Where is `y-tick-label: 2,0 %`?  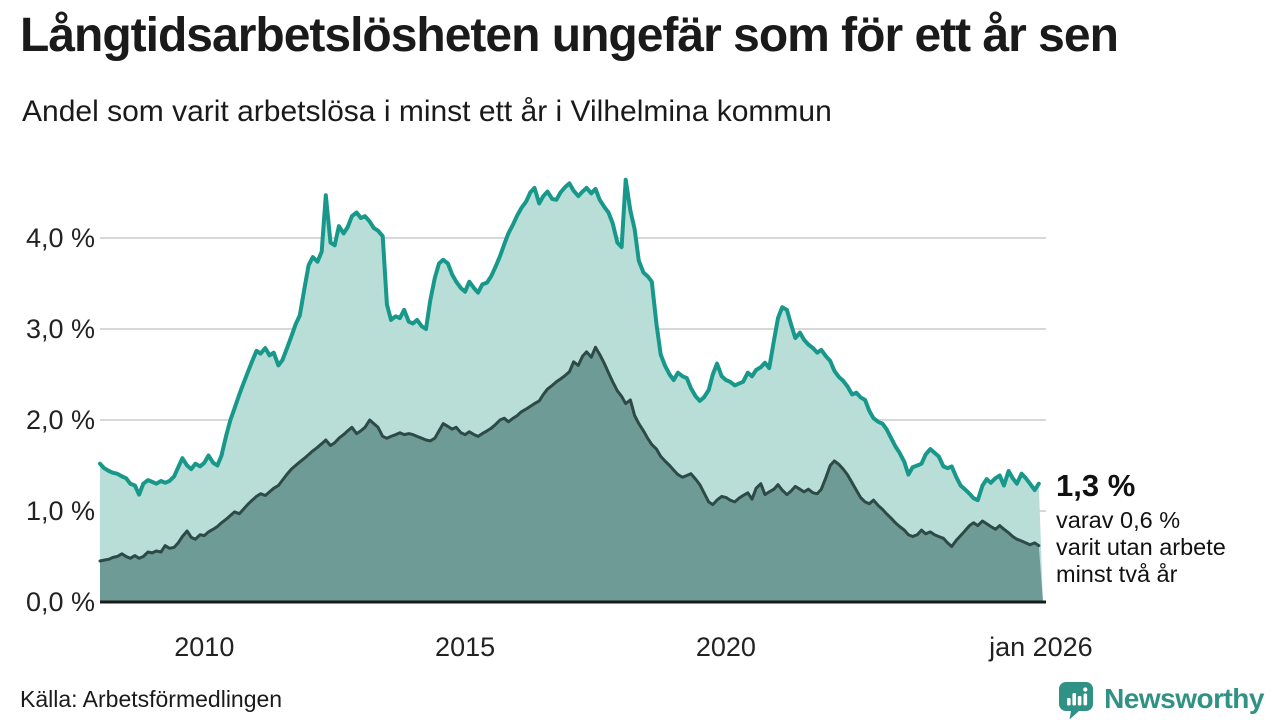 y-tick-label: 2,0 % is located at coordinates (60, 420).